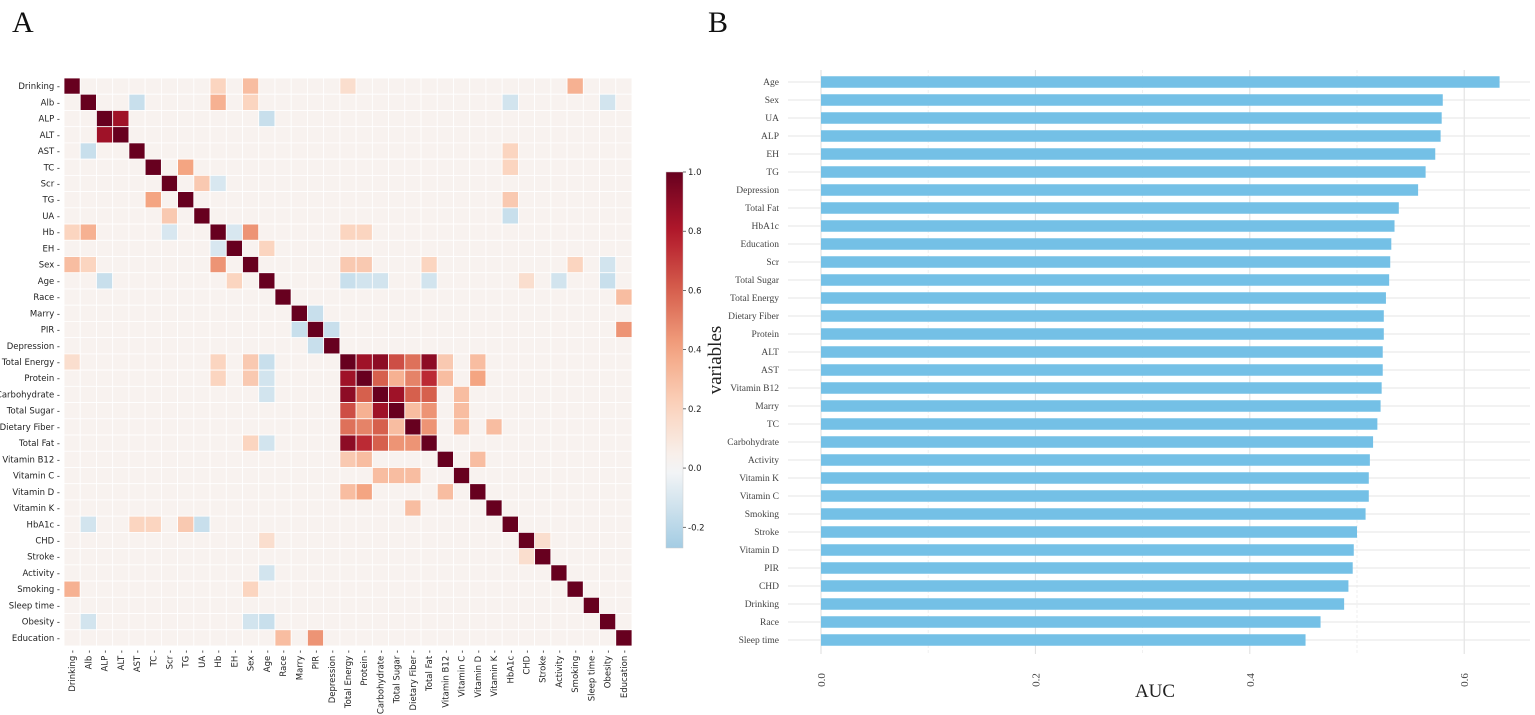  What do you see at coordinates (30, 428) in the screenshot?
I see `heatmap-row-label: Dietary Fiber -` at bounding box center [30, 428].